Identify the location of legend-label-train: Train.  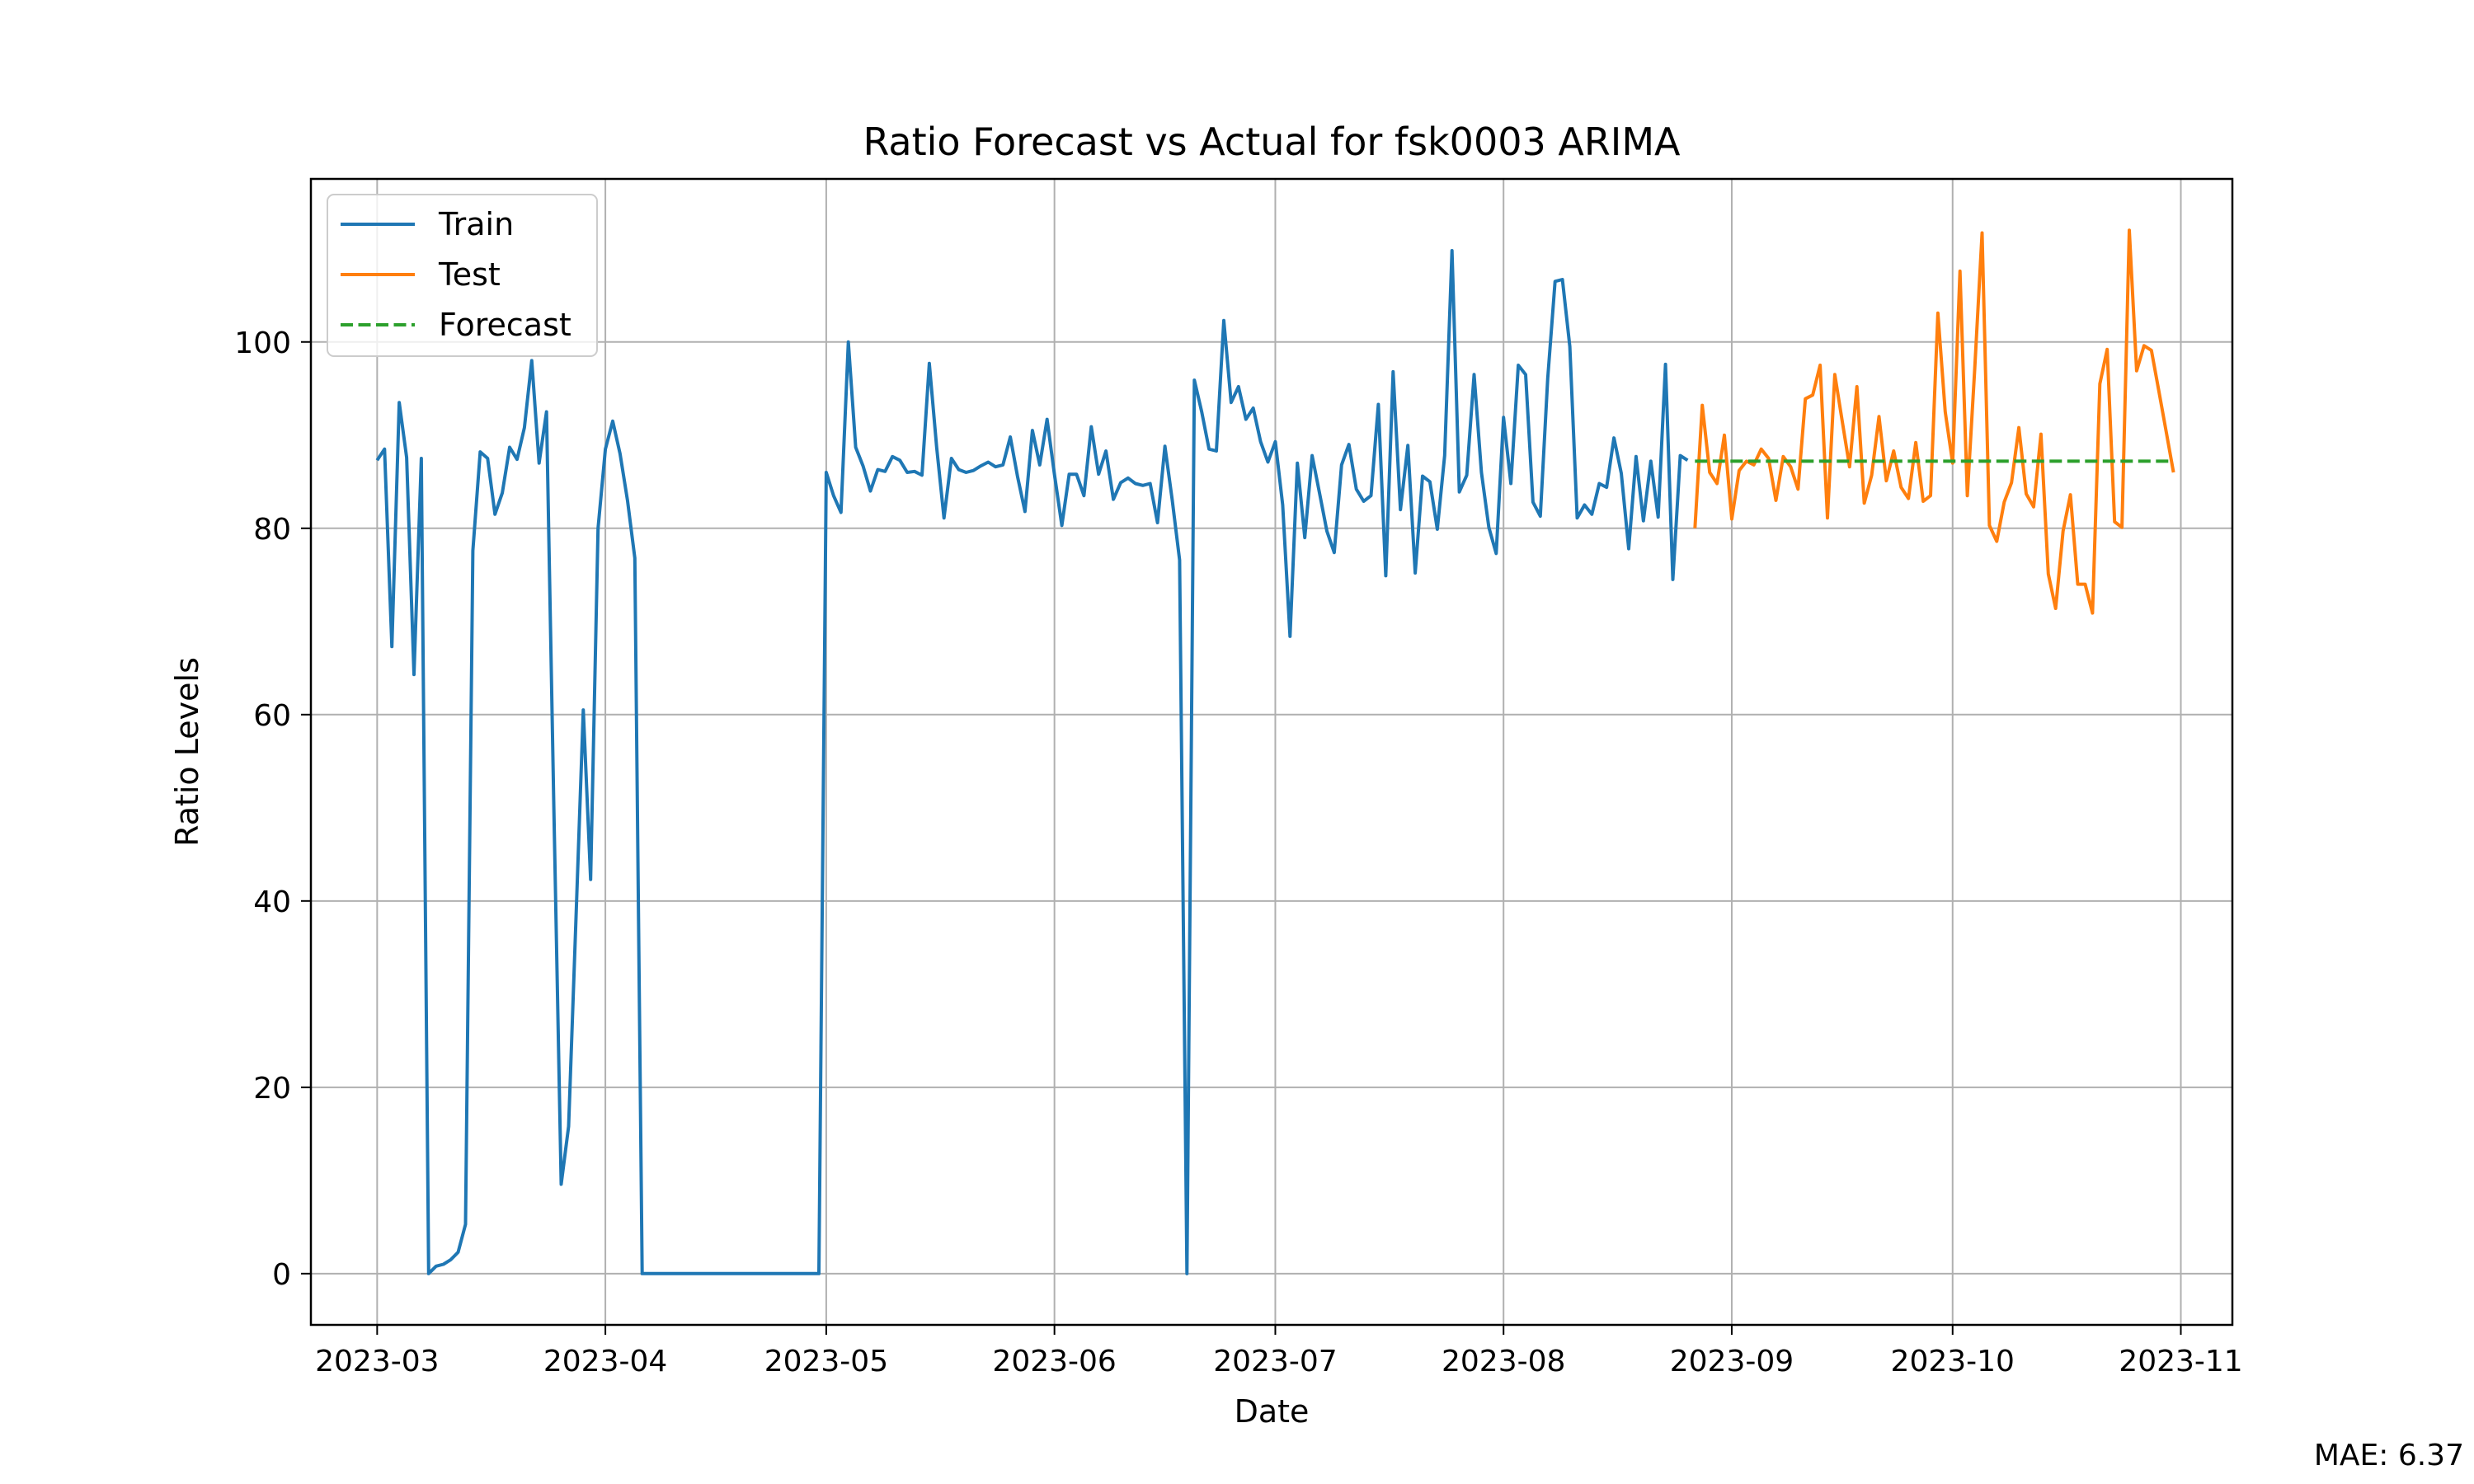
(476, 224).